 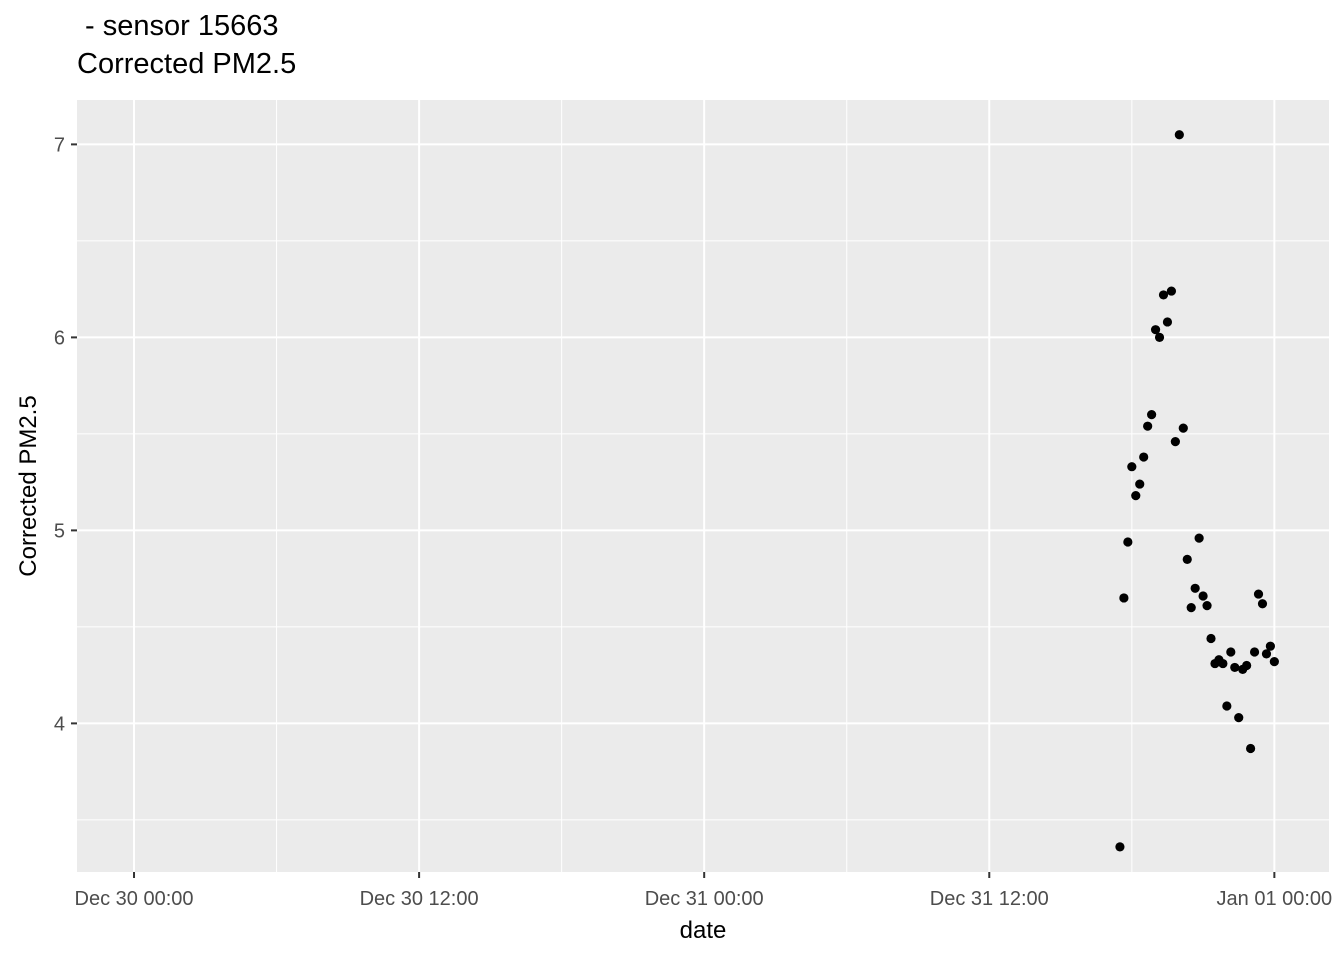 What do you see at coordinates (28, 485) in the screenshot?
I see `y-axis-label: Corrected PM2.5` at bounding box center [28, 485].